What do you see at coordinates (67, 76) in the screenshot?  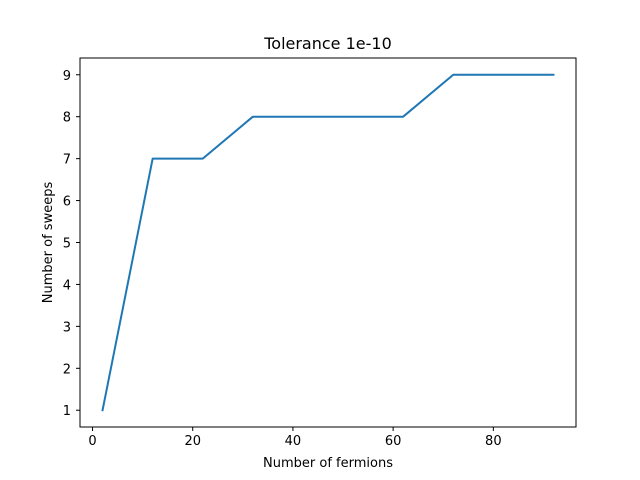 I see `y-tick-label: 9` at bounding box center [67, 76].